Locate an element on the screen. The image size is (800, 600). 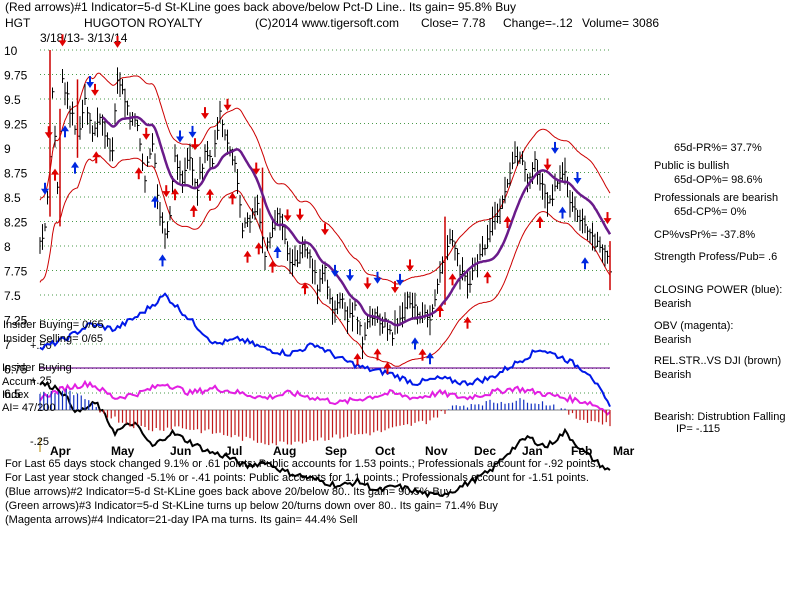
price-change: Change=-.12 is located at coordinates (538, 23).